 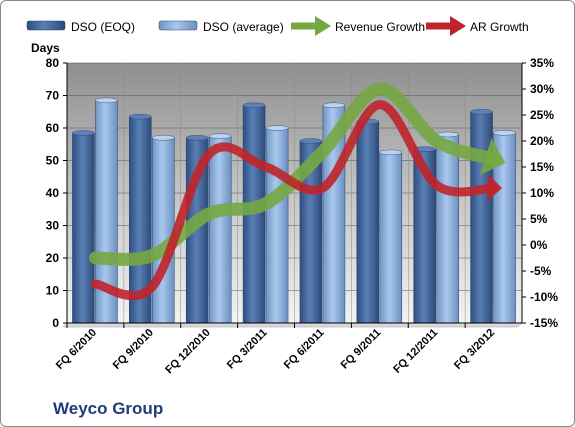 I want to click on bar-dso-average--5, so click(x=391, y=238).